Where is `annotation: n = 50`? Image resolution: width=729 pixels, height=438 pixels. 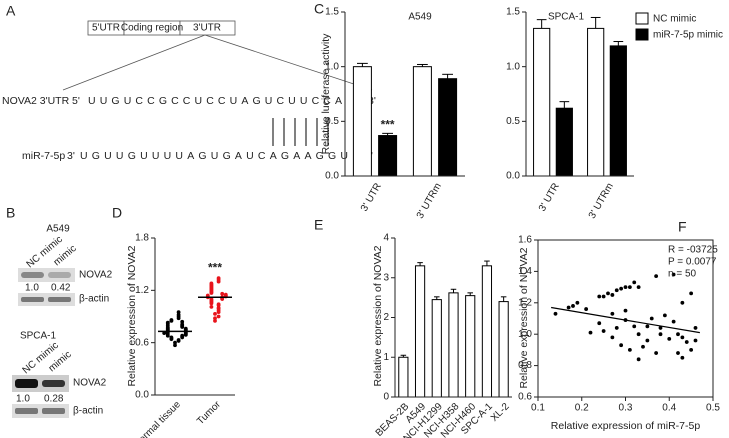
annotation: n = 50 is located at coordinates (682, 274).